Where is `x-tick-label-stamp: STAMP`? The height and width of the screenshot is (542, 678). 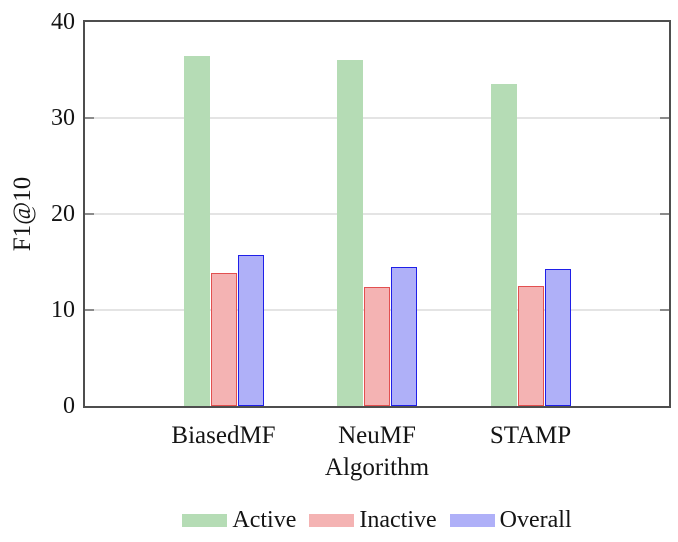 x-tick-label-stamp: STAMP is located at coordinates (530, 435).